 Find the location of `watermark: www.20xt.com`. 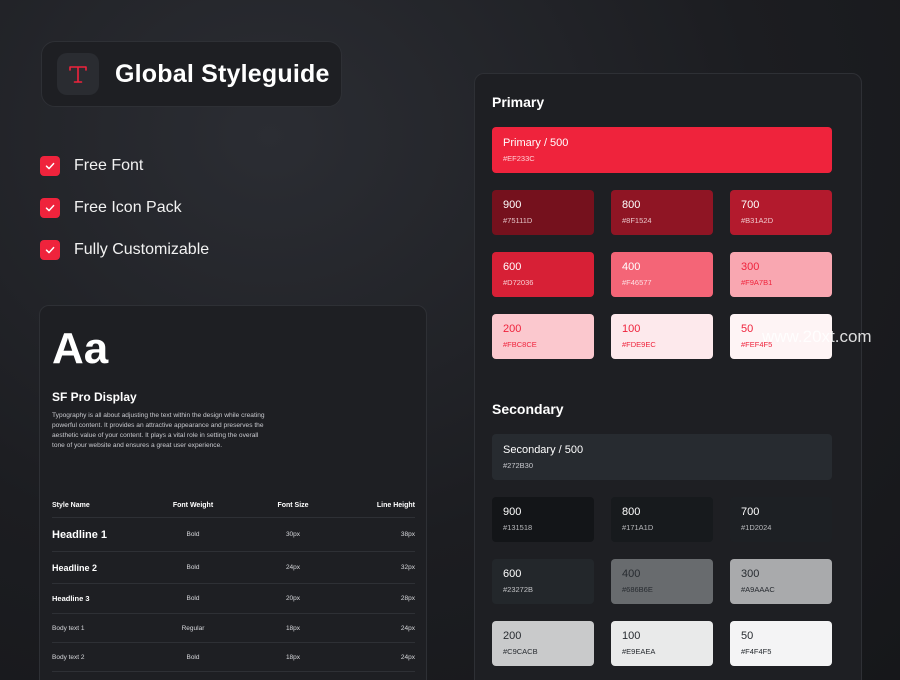

watermark: www.20xt.com is located at coordinates (817, 336).